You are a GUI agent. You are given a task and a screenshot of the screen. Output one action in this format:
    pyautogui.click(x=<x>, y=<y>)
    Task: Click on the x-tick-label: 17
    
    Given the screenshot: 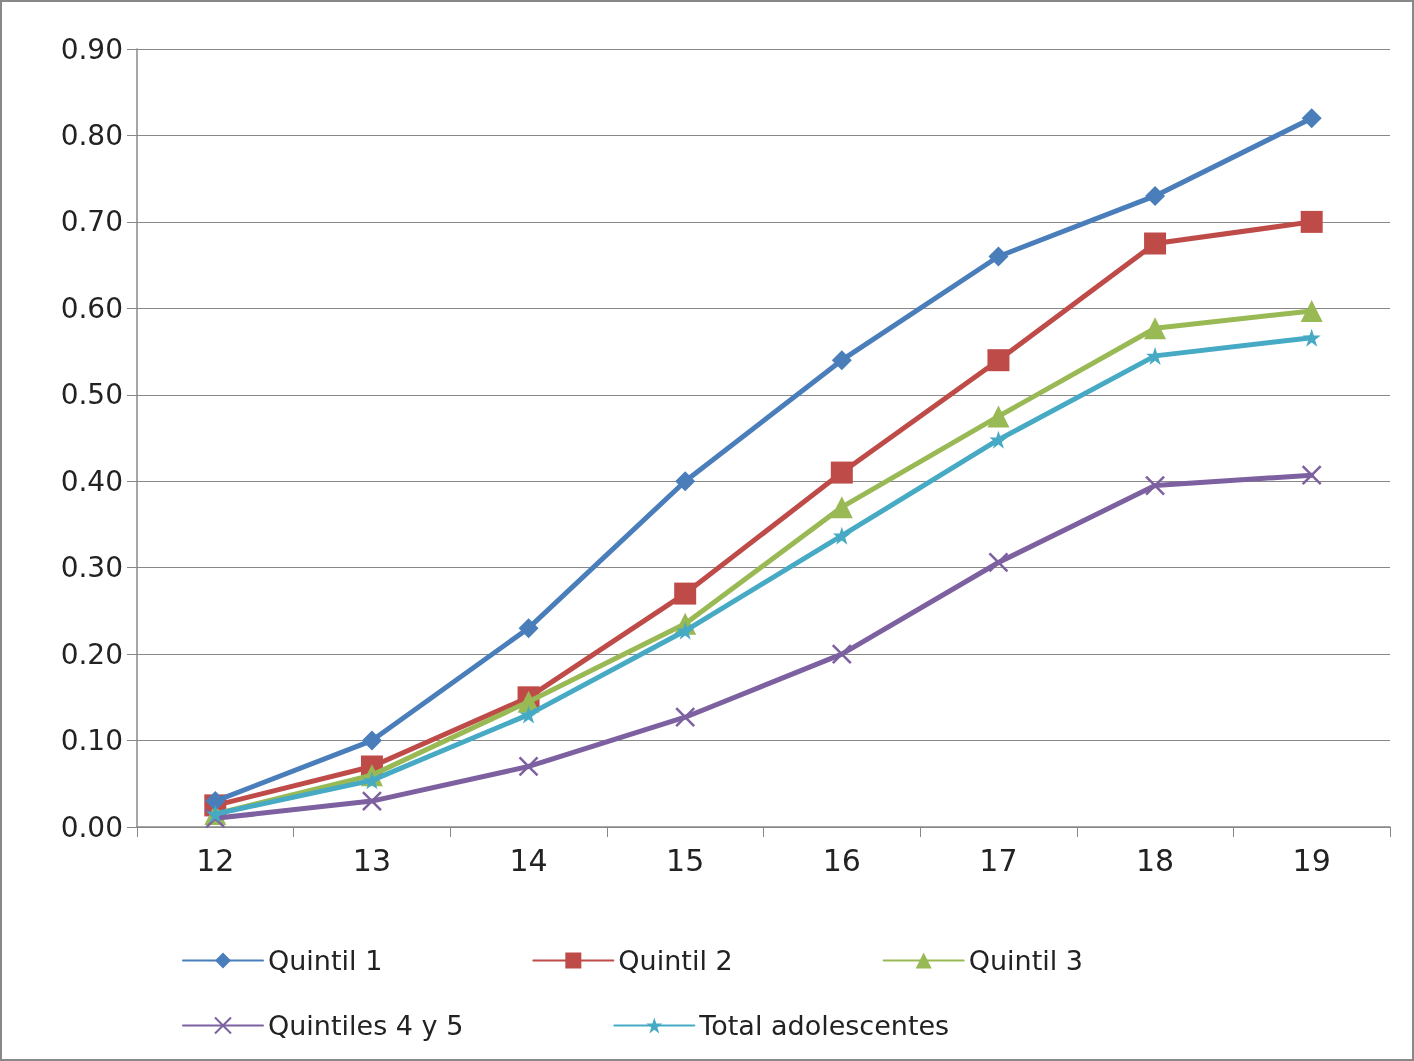 What is the action you would take?
    pyautogui.click(x=998, y=860)
    